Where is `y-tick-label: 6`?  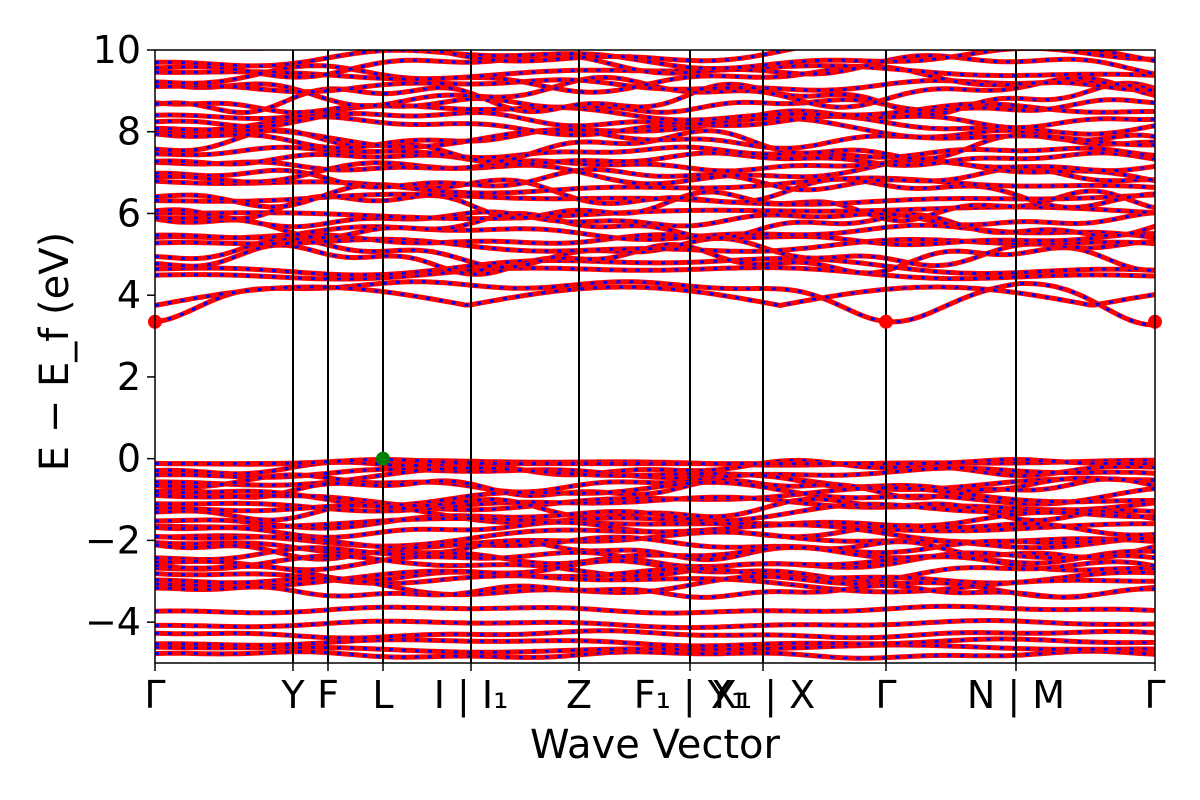
y-tick-label: 6 is located at coordinates (129, 213).